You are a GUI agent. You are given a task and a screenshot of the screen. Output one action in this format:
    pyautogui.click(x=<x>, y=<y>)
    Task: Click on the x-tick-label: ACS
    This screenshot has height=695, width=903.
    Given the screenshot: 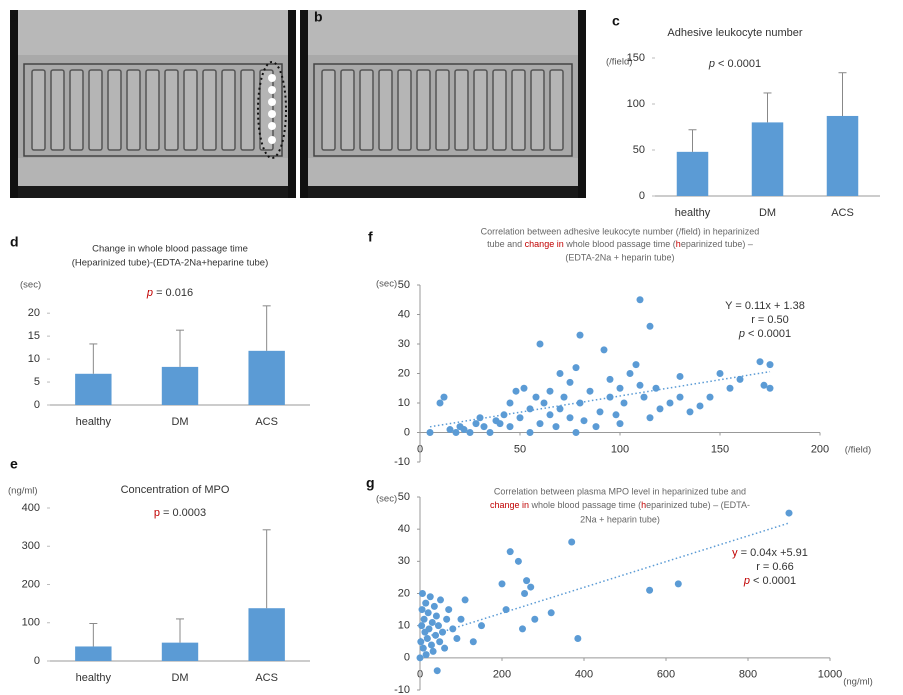 What is the action you would take?
    pyautogui.click(x=842, y=213)
    